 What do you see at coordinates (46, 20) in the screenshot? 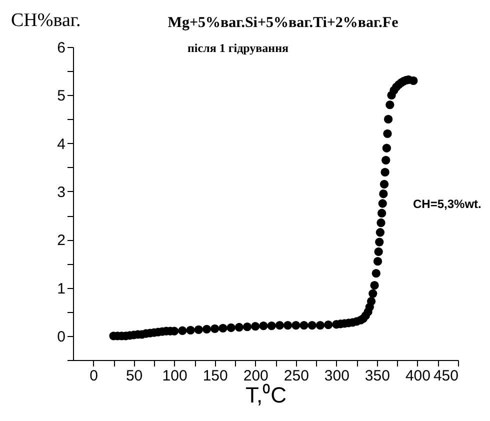
I see `y-axis-title: CH%ваг.` at bounding box center [46, 20].